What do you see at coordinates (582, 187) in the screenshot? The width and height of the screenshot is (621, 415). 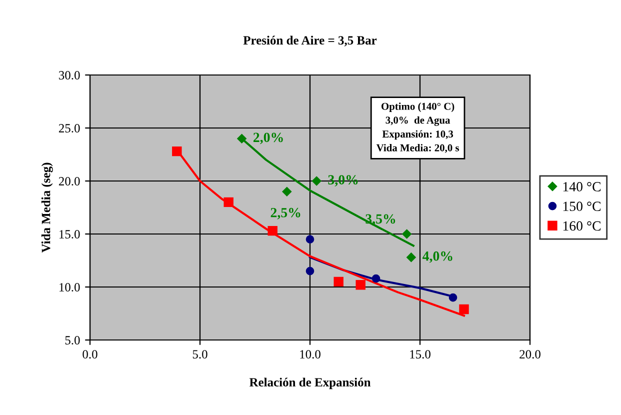 I see `legend-label: 140 °C` at bounding box center [582, 187].